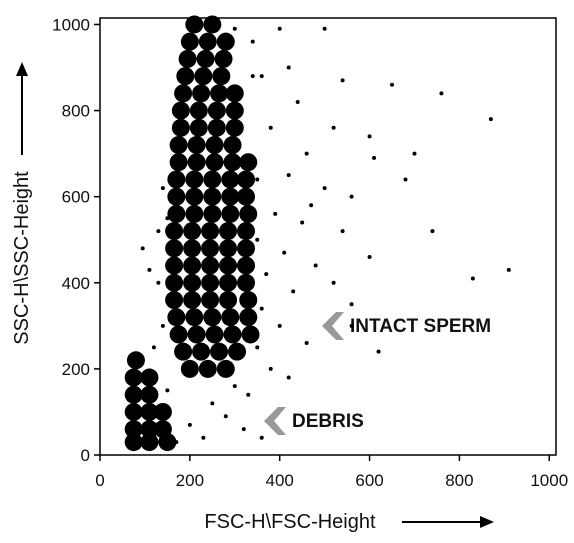 The image size is (574, 543). What do you see at coordinates (22, 258) in the screenshot?
I see `y-axis-label: SSC-H\SSC-Height` at bounding box center [22, 258].